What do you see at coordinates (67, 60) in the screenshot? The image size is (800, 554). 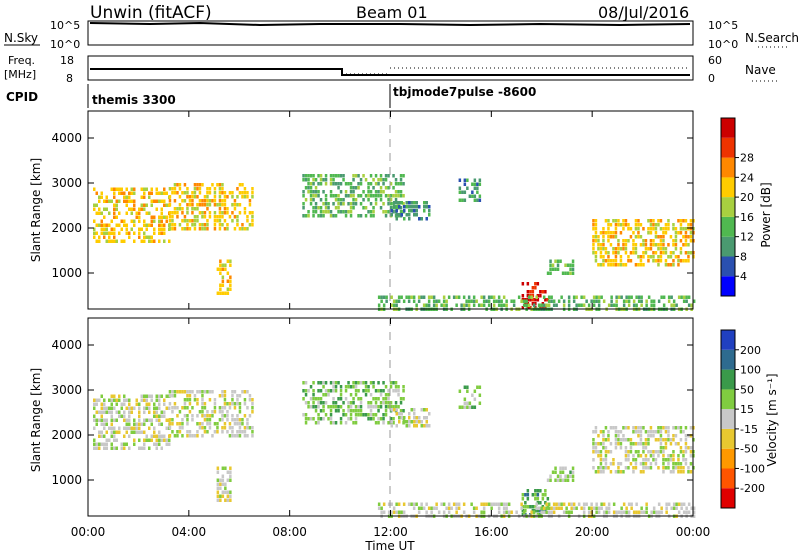 I see `freq-tick-top: 18` at bounding box center [67, 60].